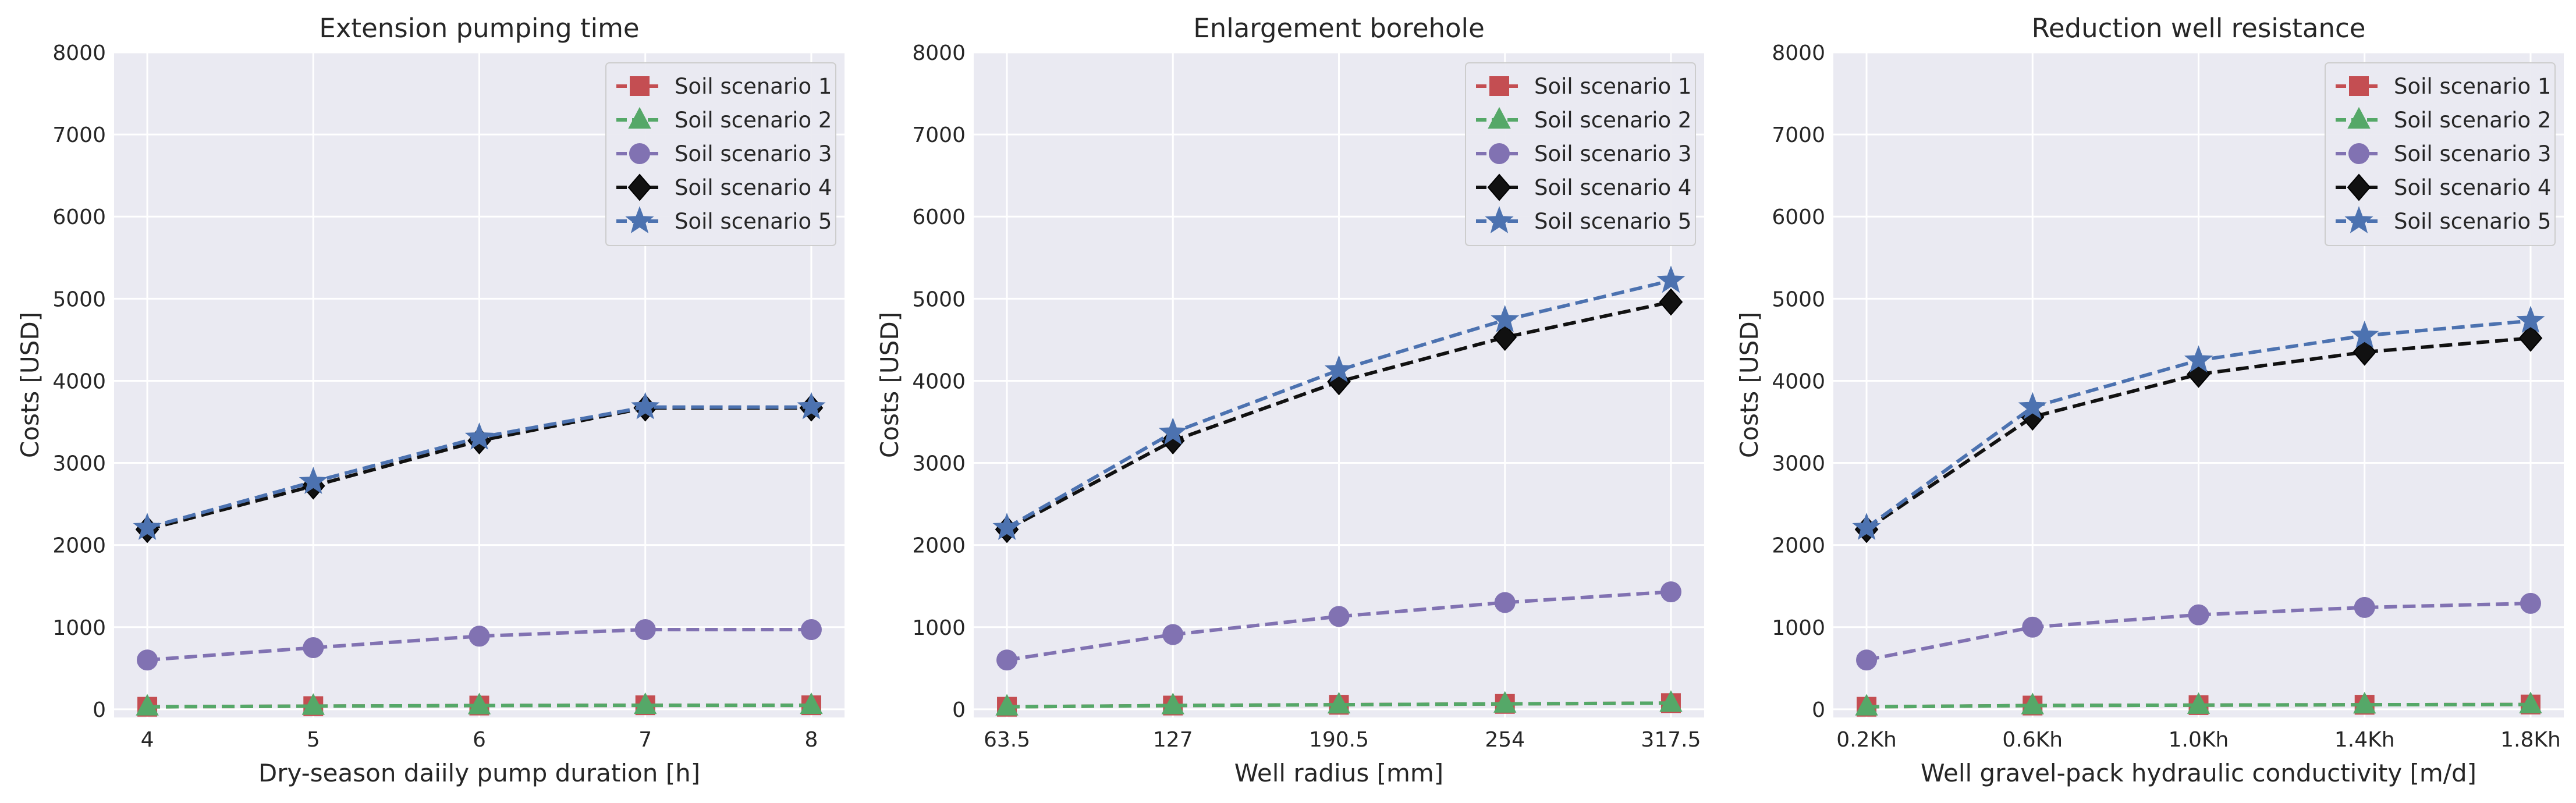 The height and width of the screenshot is (803, 2576). Describe the element at coordinates (939, 53) in the screenshot. I see `y-tick-label: 8000` at that location.